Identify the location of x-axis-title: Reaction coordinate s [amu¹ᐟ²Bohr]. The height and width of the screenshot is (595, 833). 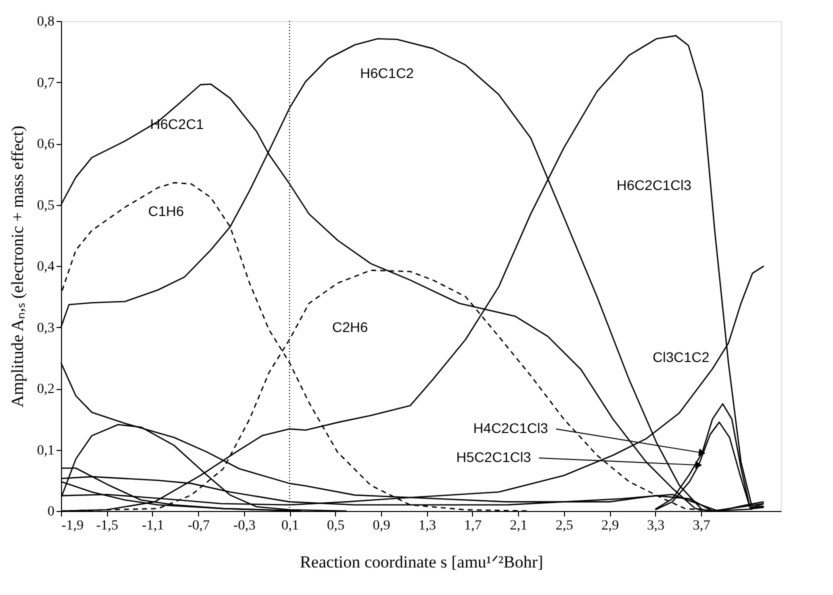
(422, 562).